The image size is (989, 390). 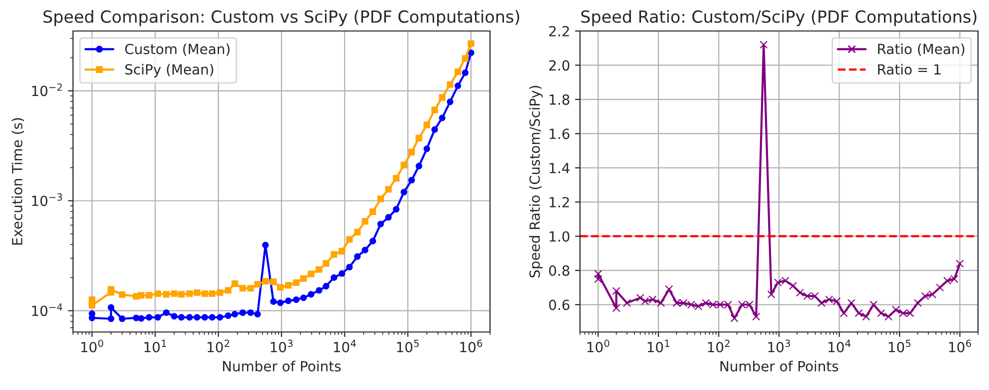 What do you see at coordinates (560, 236) in the screenshot?
I see `y-tick-label: 1.0` at bounding box center [560, 236].